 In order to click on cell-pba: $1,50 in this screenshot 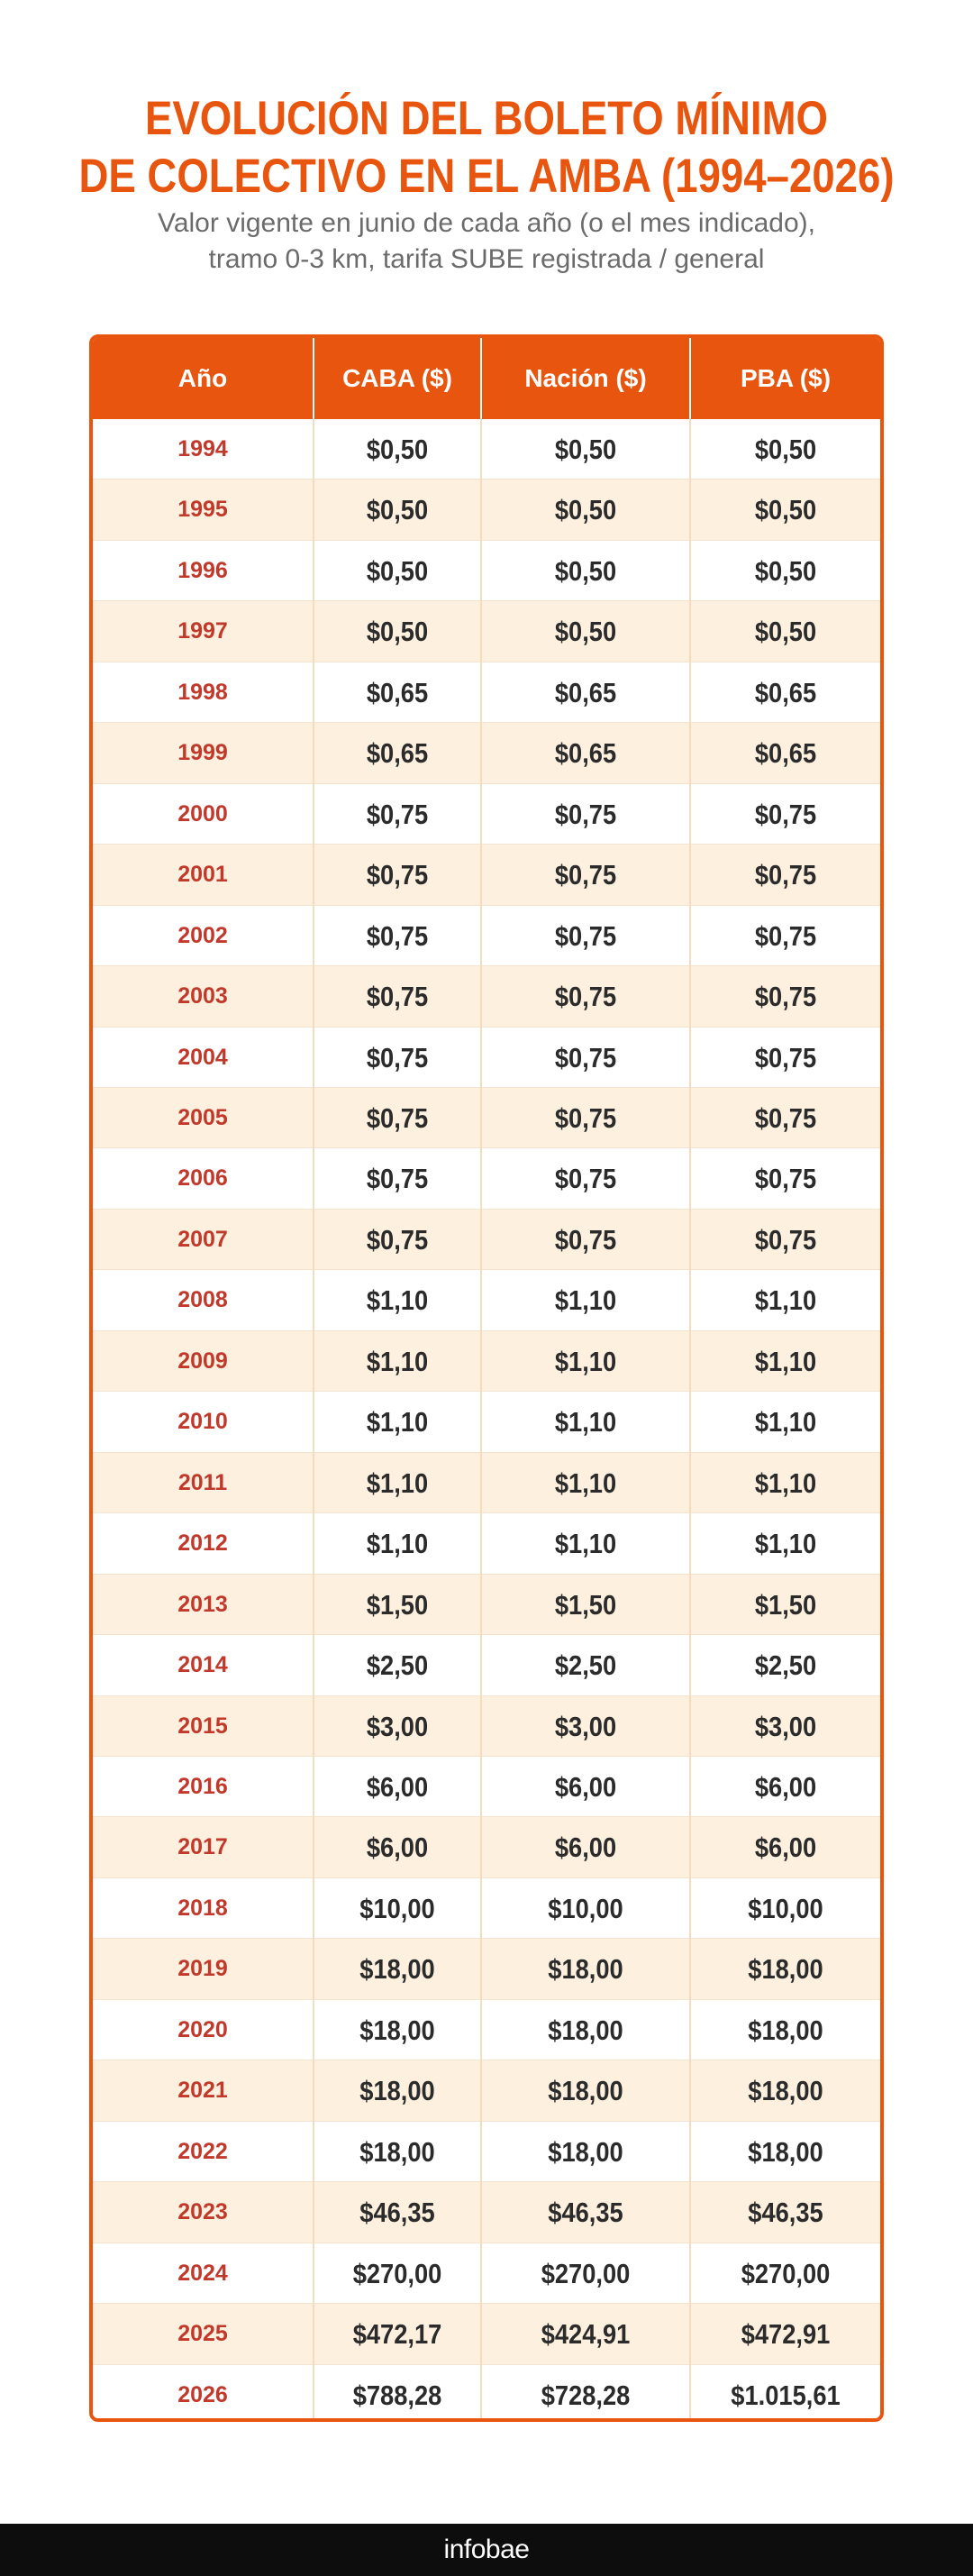, I will do `click(786, 1604)`.